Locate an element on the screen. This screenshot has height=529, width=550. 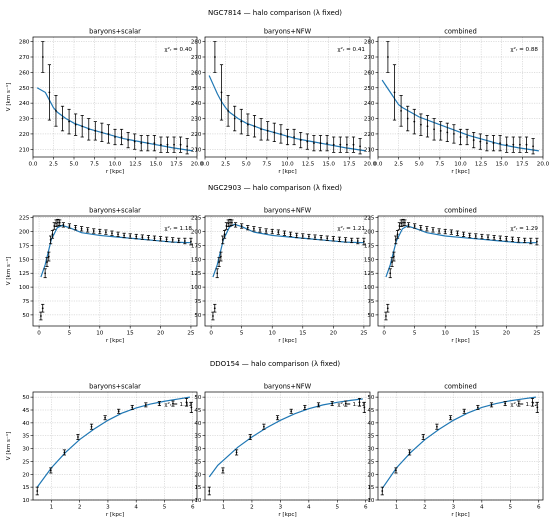
suptitle-ngc7814: NGC7814 — halo comparison (λ fixed) is located at coordinates (275, 13).